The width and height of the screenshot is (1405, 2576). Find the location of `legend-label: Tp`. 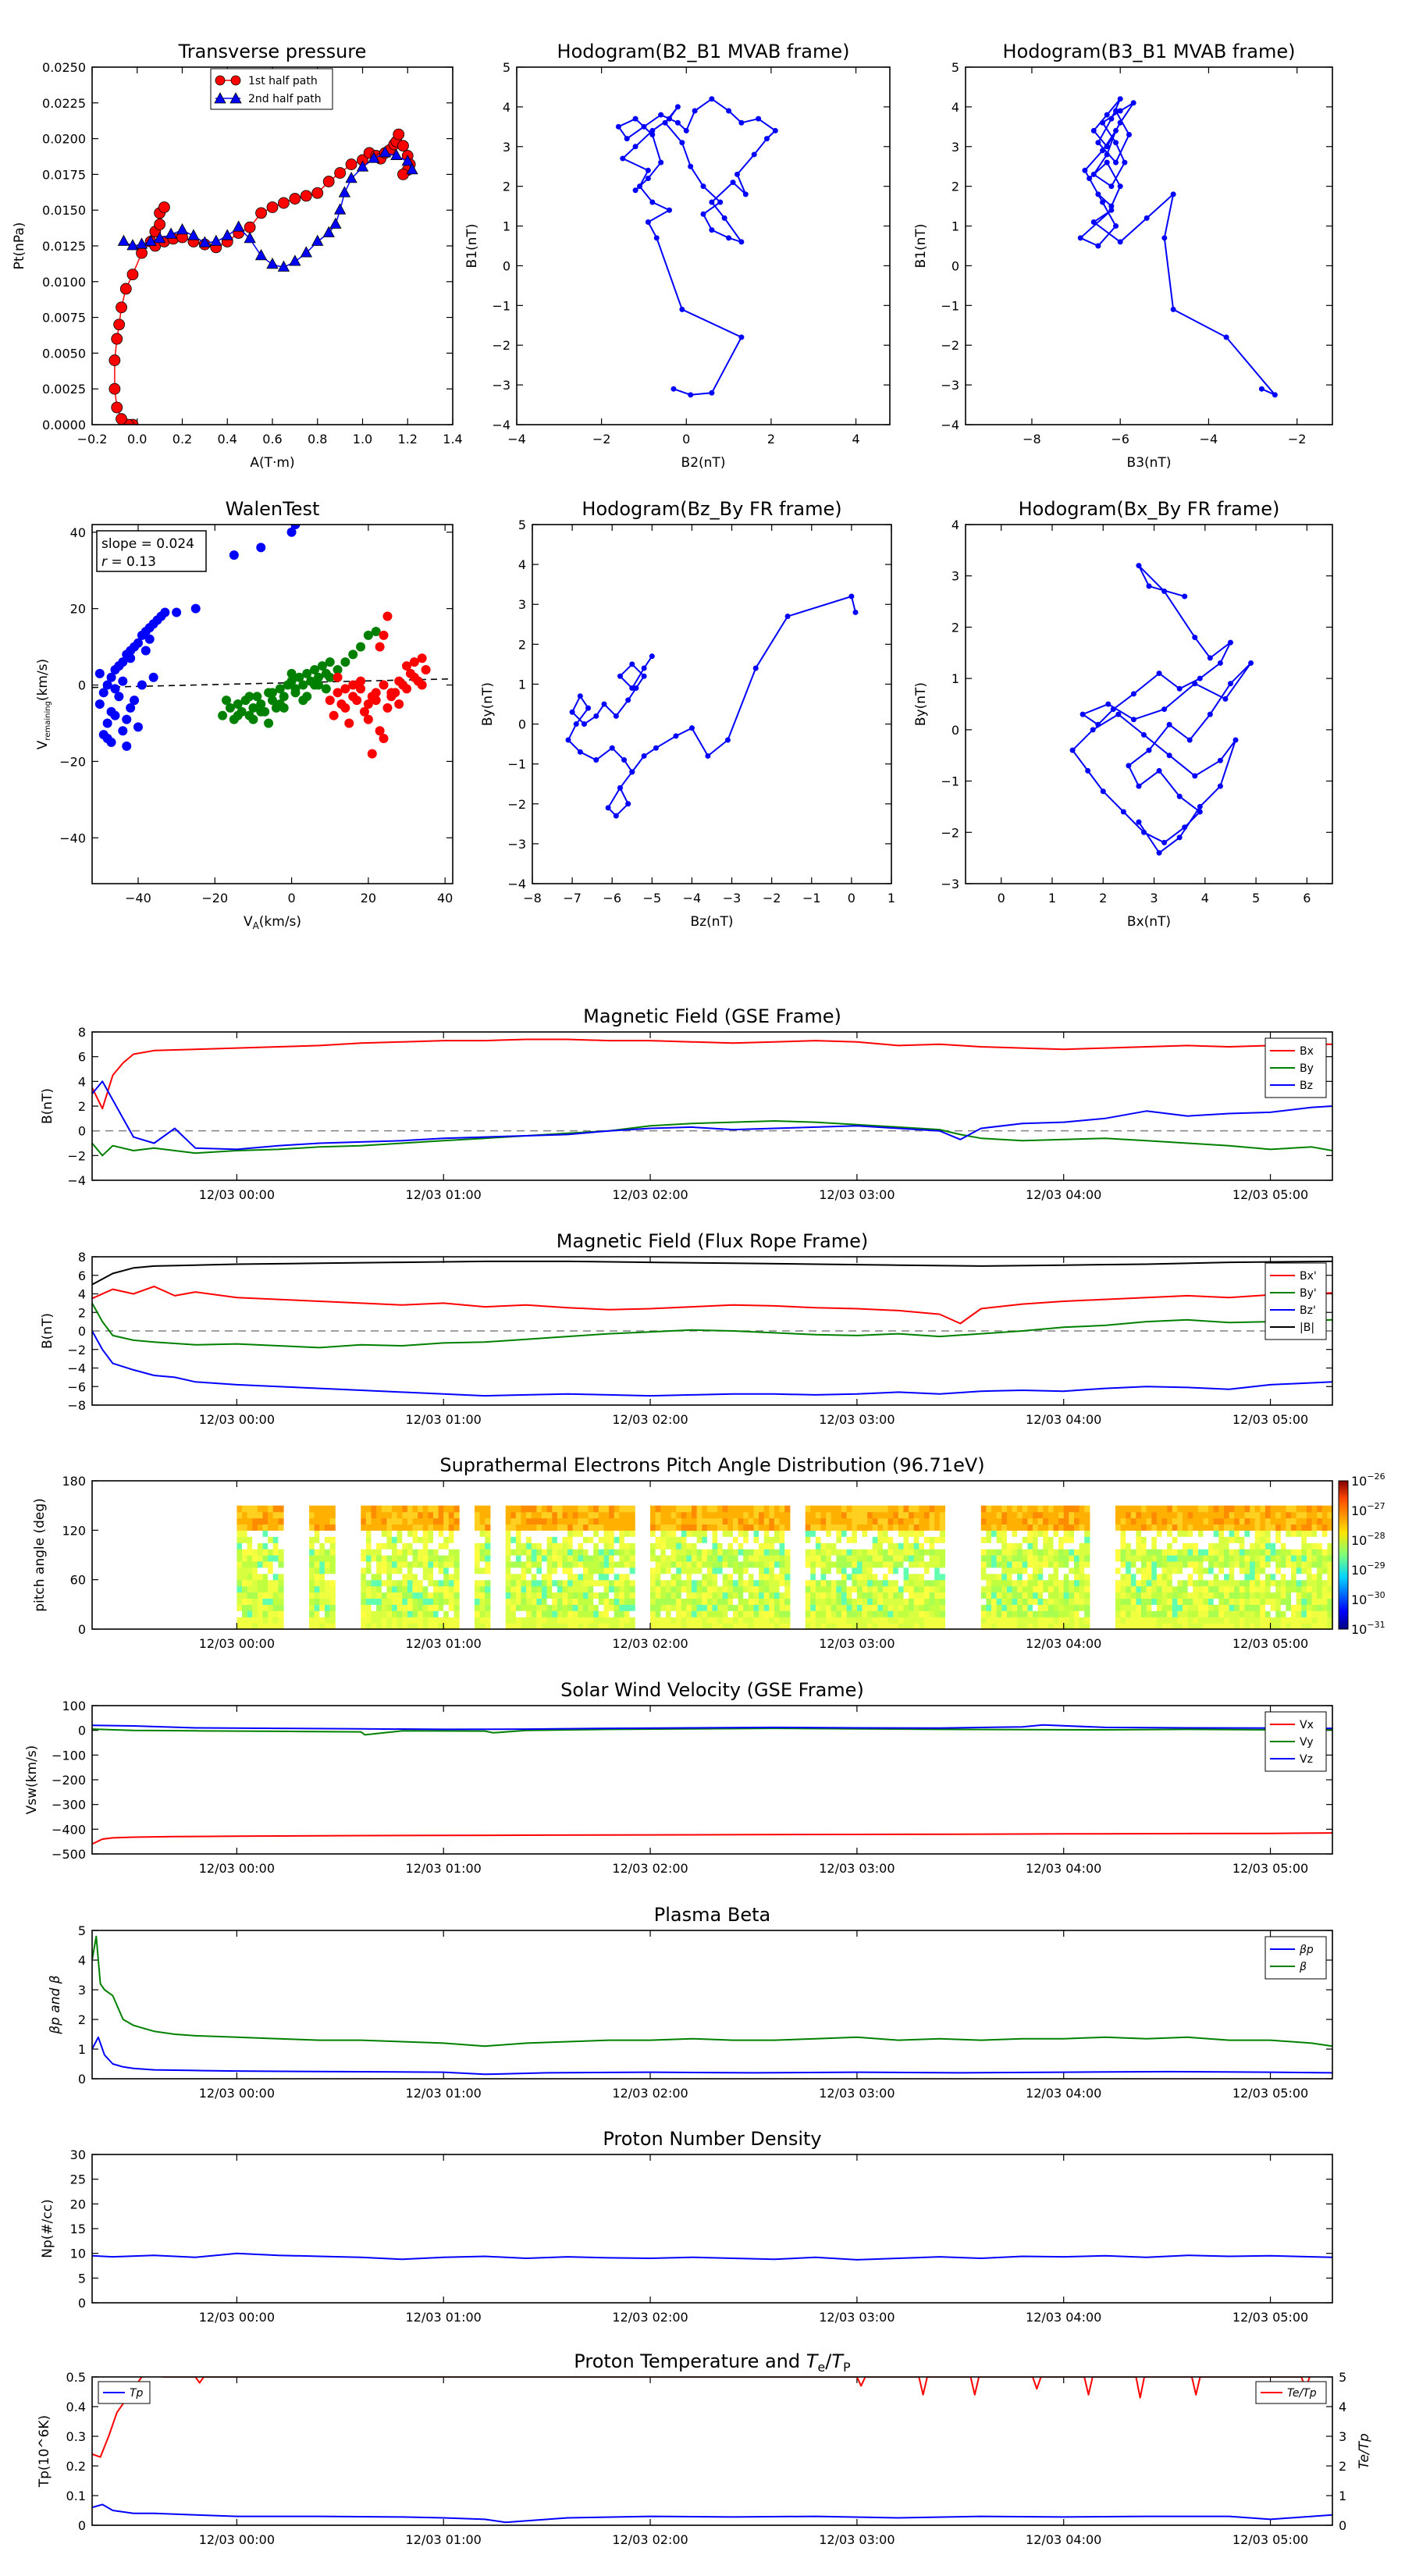

legend-label: Tp is located at coordinates (137, 2393).